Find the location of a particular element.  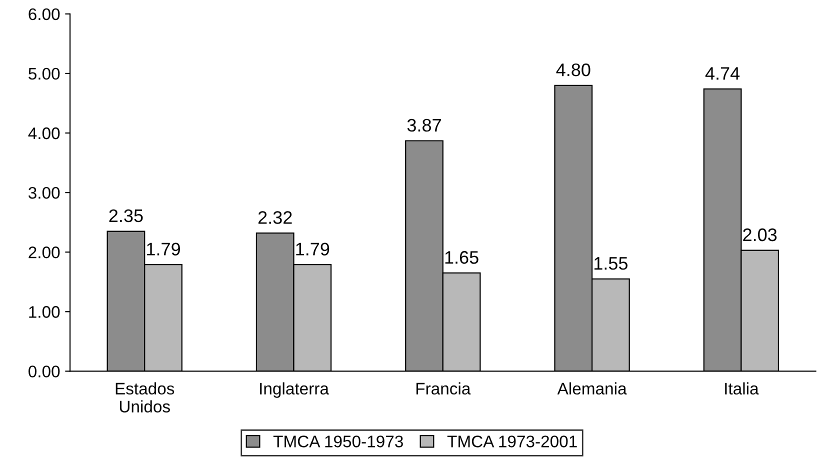

y-tick-label: 5.00 is located at coordinates (44, 74).